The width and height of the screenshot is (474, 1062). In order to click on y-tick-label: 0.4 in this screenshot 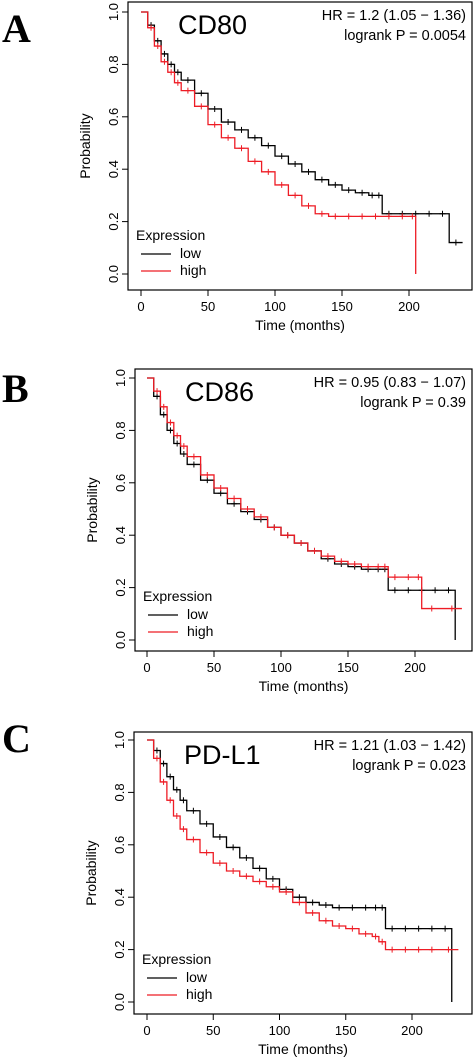, I will do `click(120, 535)`.